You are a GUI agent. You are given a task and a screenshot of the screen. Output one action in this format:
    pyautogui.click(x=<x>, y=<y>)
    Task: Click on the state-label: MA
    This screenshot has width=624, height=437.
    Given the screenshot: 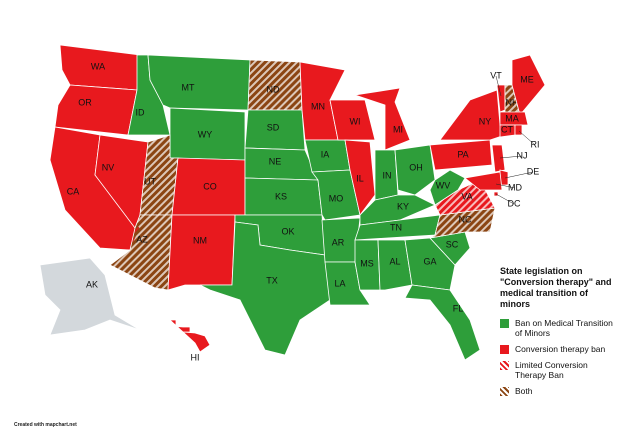 What is the action you would take?
    pyautogui.click(x=512, y=118)
    